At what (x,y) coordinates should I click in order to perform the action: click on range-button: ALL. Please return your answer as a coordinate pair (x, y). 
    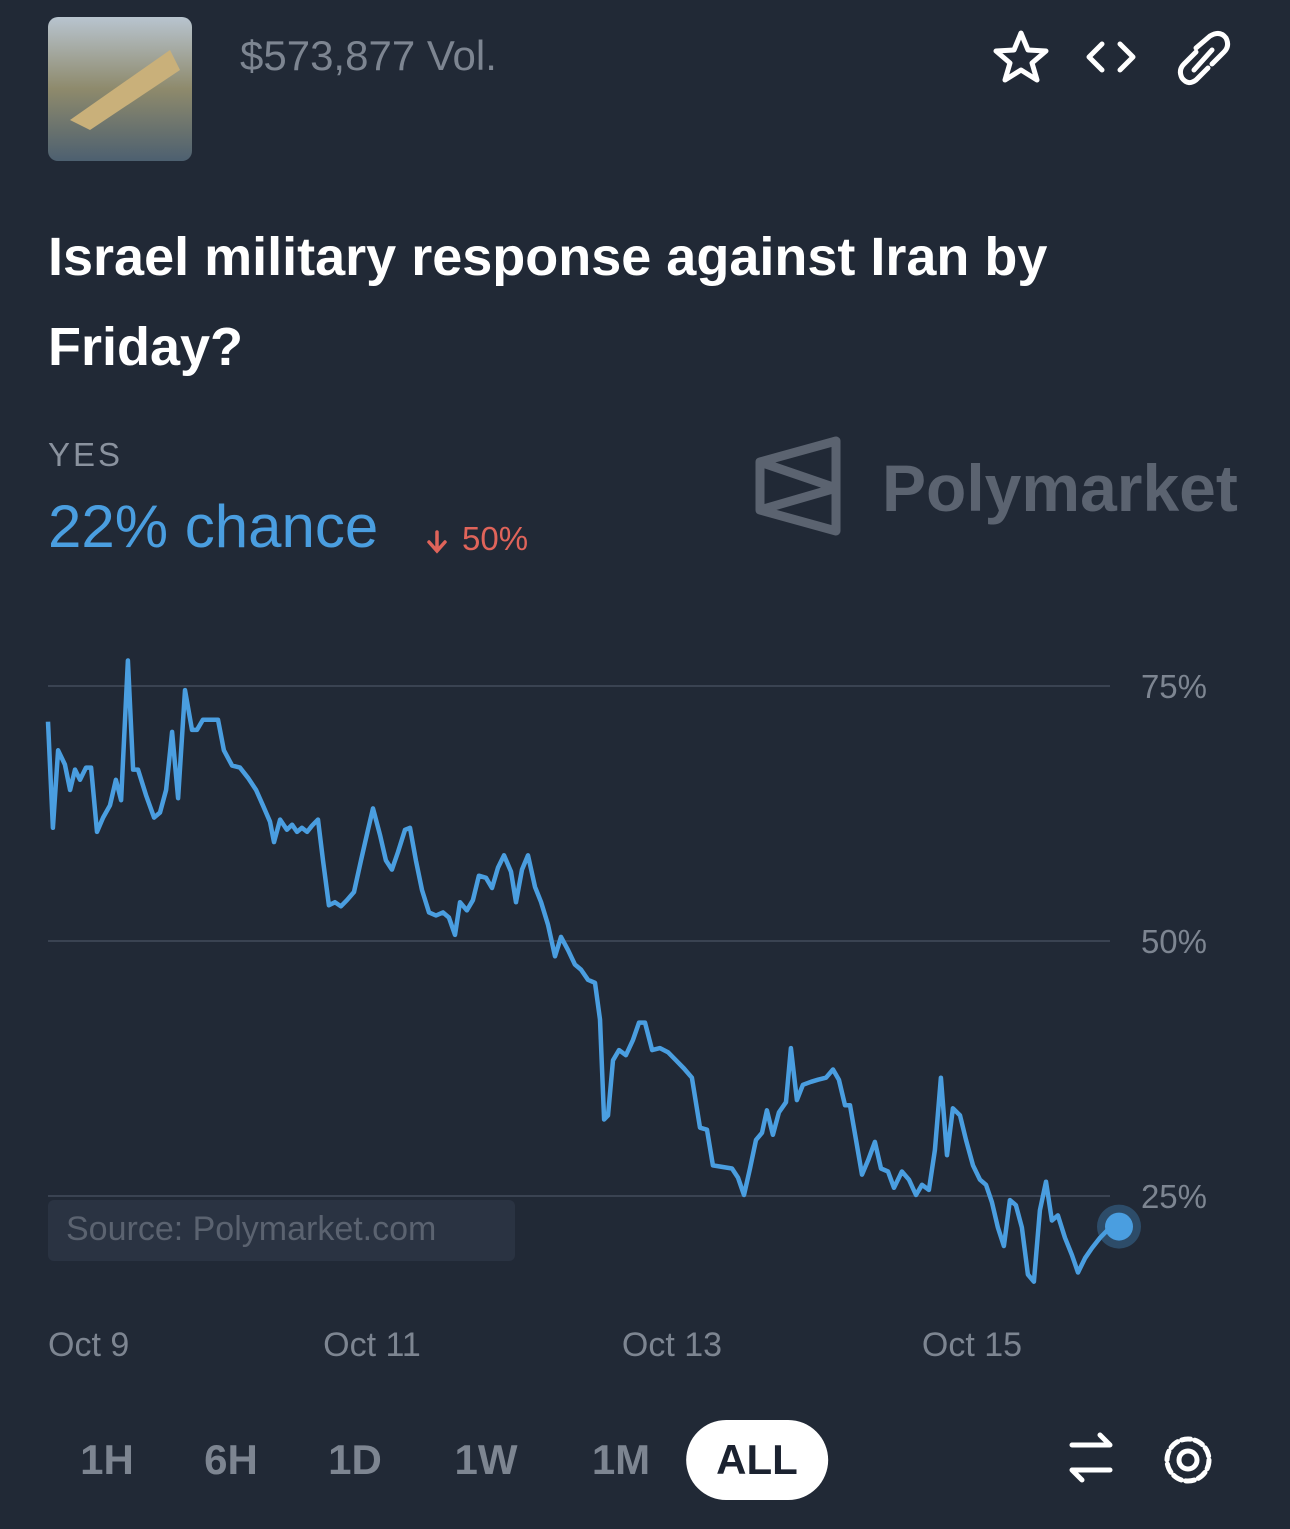
    Looking at the image, I should click on (757, 1460).